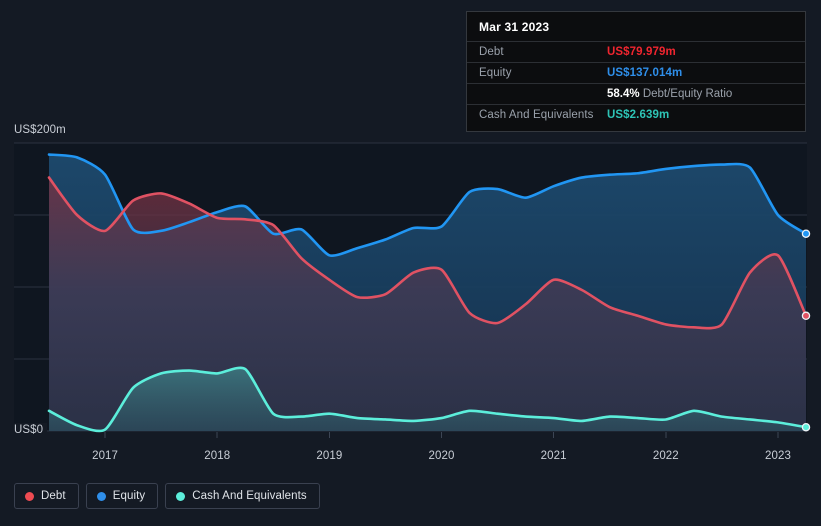 This screenshot has width=821, height=526. What do you see at coordinates (665, 456) in the screenshot?
I see `x-axis-tick-2022: 2022` at bounding box center [665, 456].